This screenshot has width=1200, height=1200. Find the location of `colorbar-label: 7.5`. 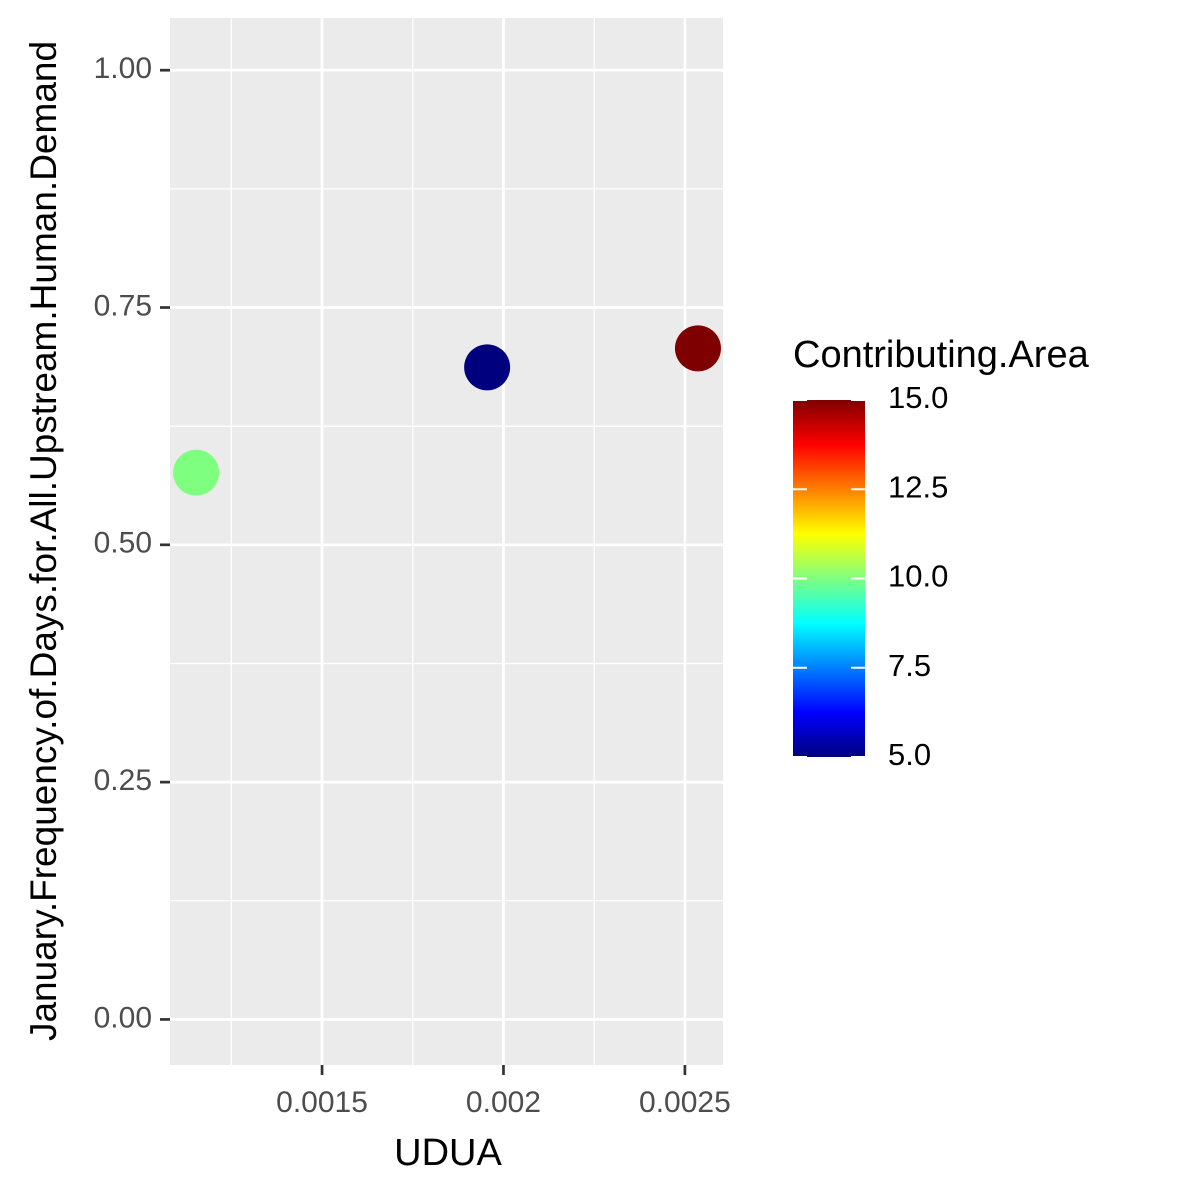

colorbar-label: 7.5 is located at coordinates (909, 665).